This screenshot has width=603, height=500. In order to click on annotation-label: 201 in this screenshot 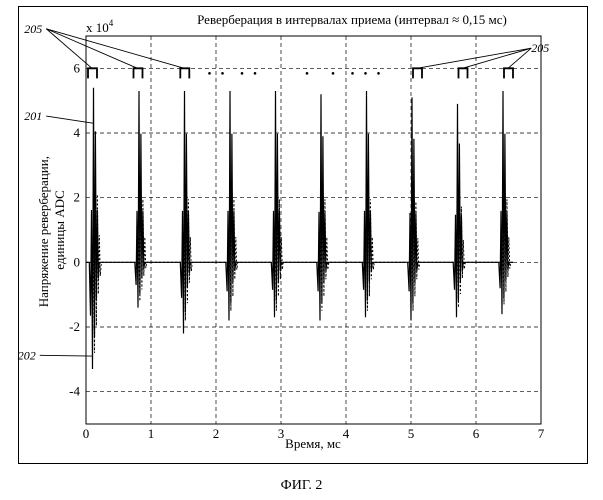, I will do `click(33, 116)`.